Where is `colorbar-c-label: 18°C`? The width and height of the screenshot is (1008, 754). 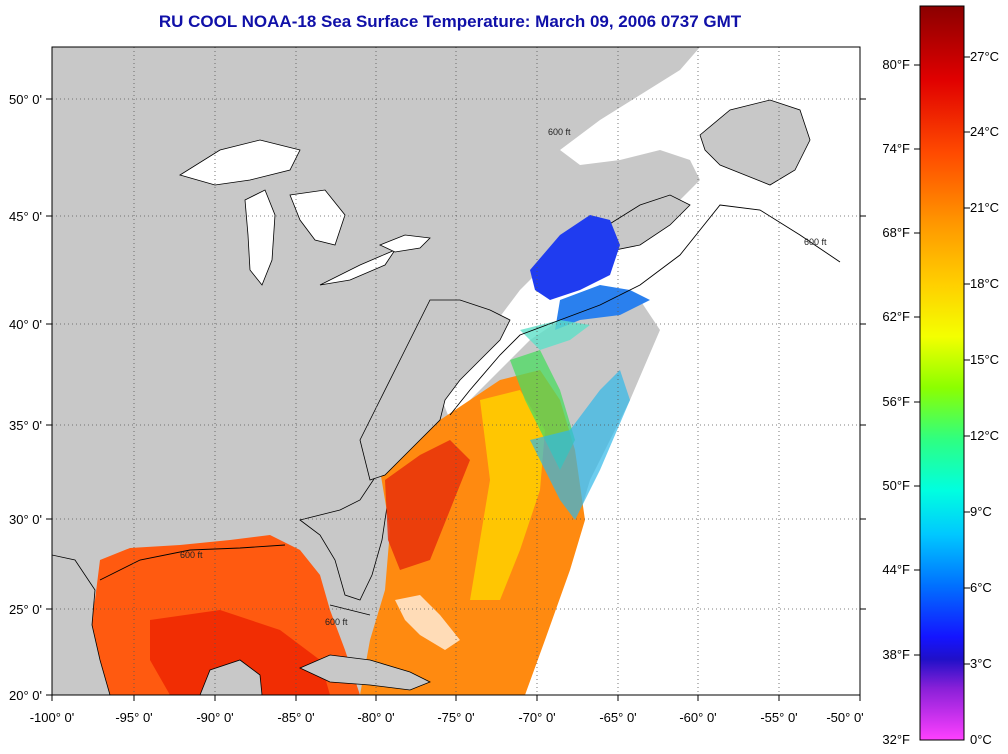 colorbar-c-label: 18°C is located at coordinates (984, 283).